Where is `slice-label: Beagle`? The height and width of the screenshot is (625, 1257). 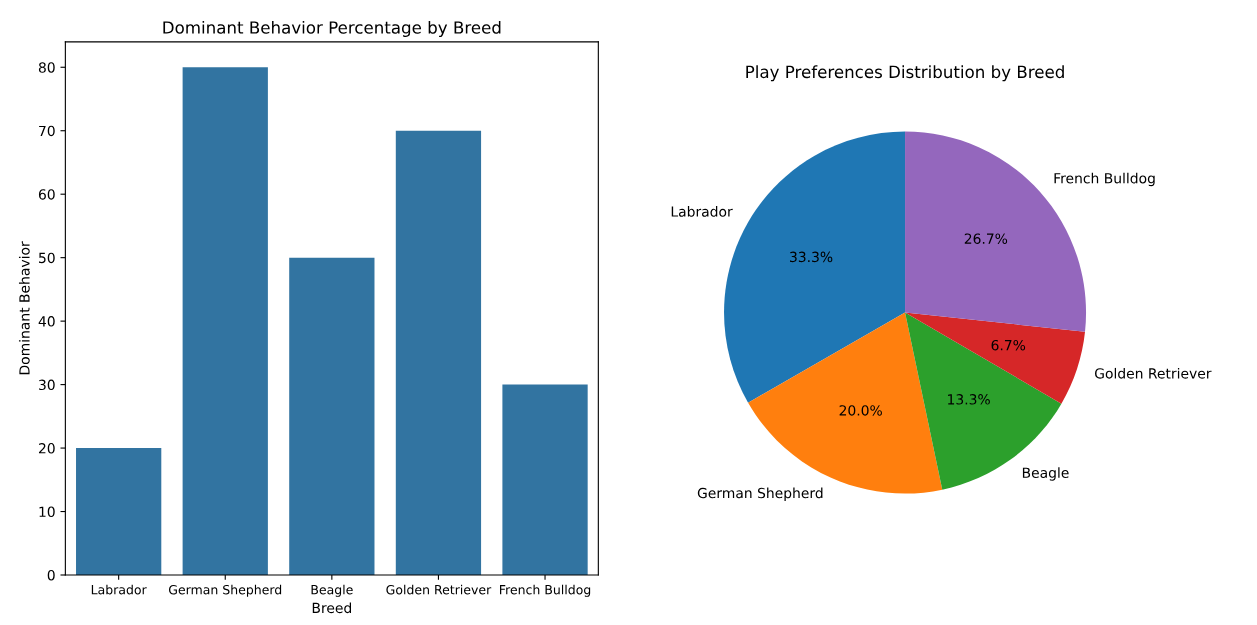 slice-label: Beagle is located at coordinates (1045, 474).